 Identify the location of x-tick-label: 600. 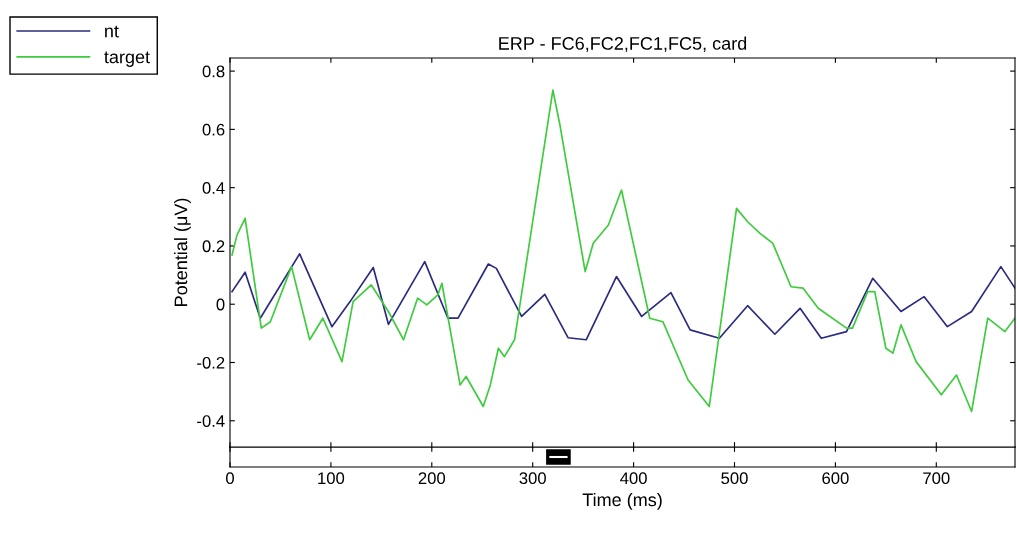
(835, 478).